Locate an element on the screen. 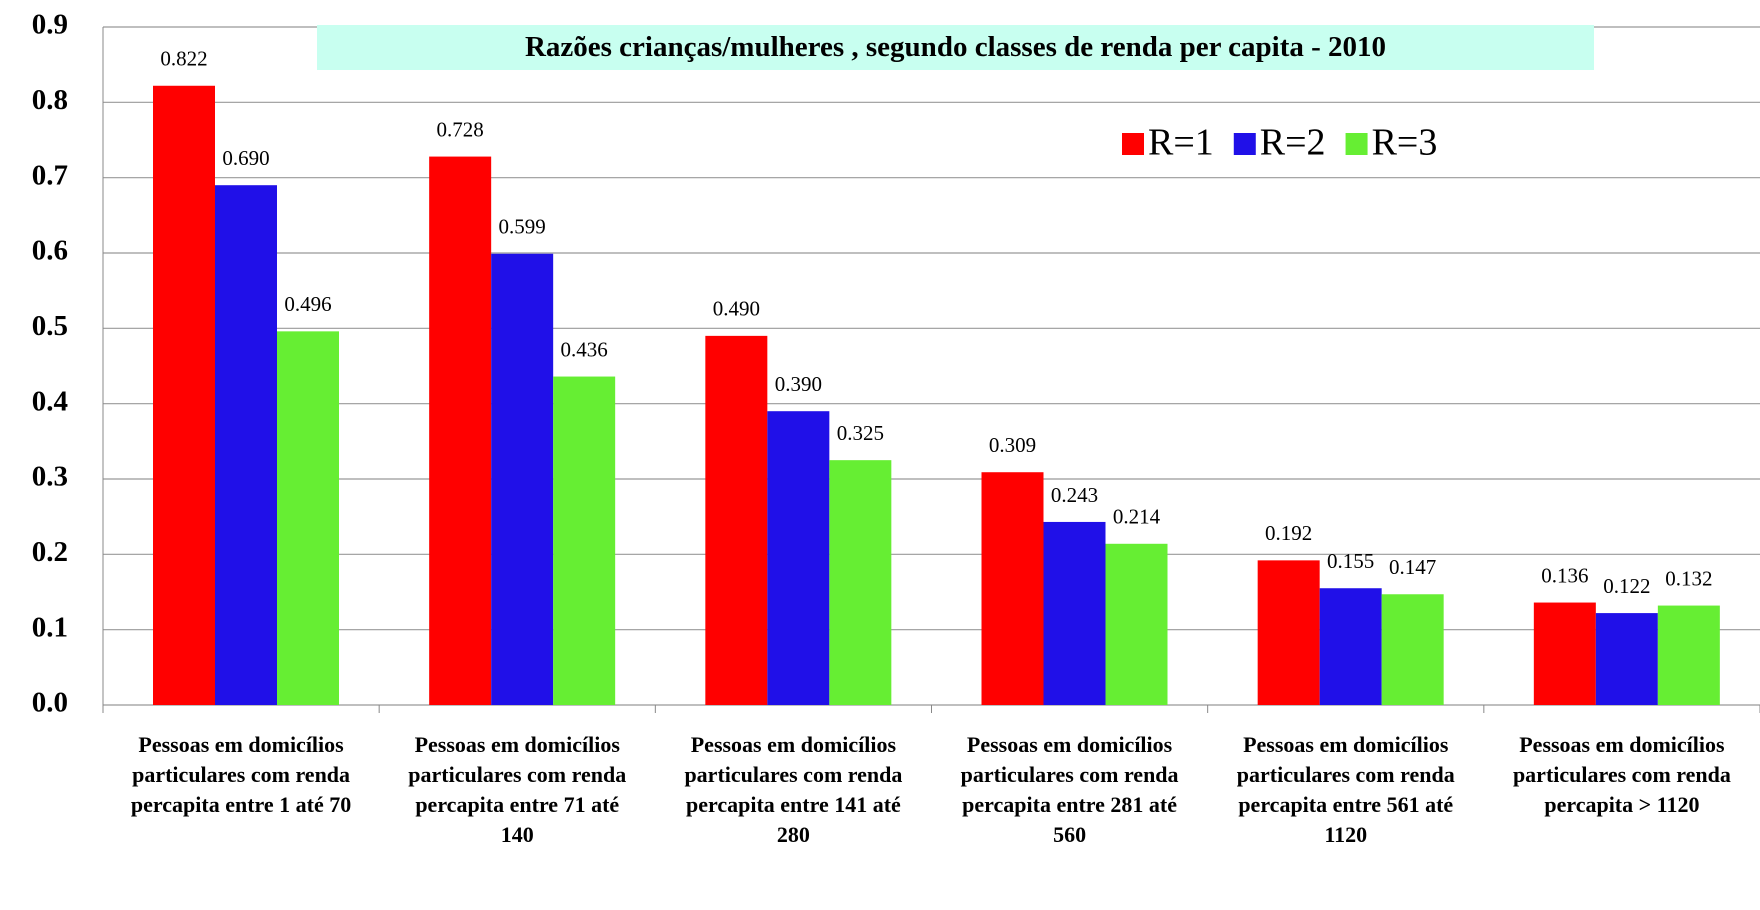 The height and width of the screenshot is (910, 1760). y-tick-label: 0.0 is located at coordinates (50, 703).